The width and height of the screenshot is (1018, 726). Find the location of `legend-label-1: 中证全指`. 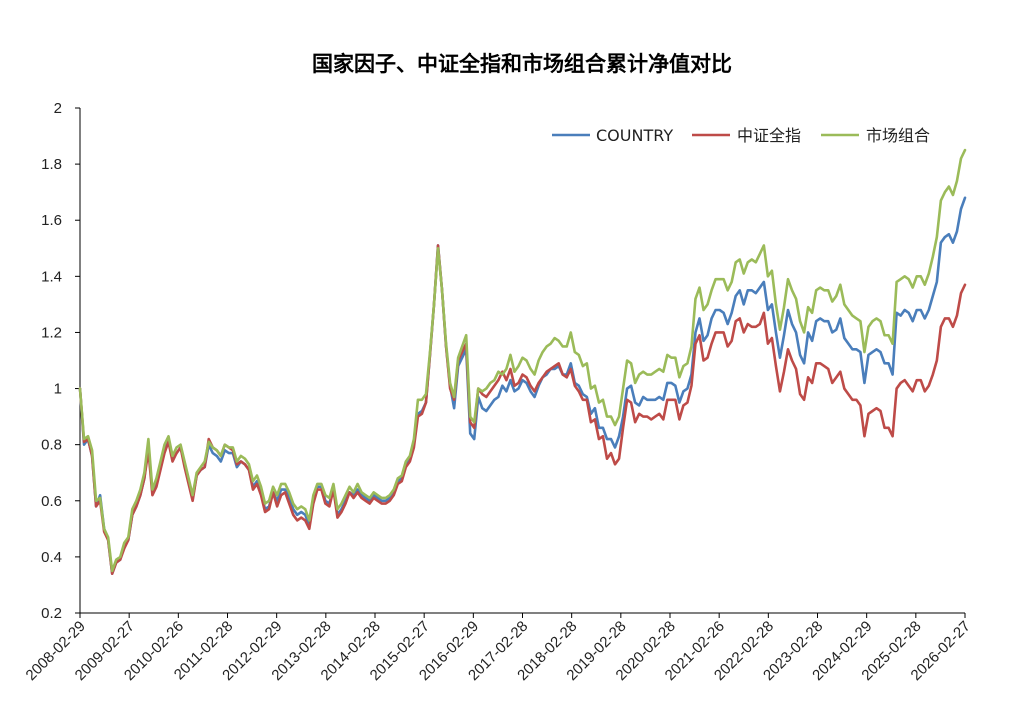

legend-label-1: 中证全指 is located at coordinates (769, 135).